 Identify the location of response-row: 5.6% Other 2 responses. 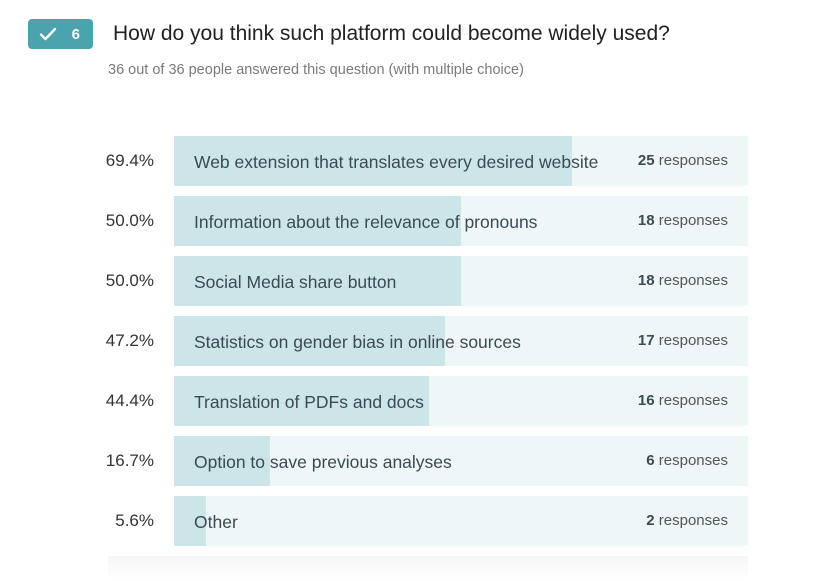
(413, 521).